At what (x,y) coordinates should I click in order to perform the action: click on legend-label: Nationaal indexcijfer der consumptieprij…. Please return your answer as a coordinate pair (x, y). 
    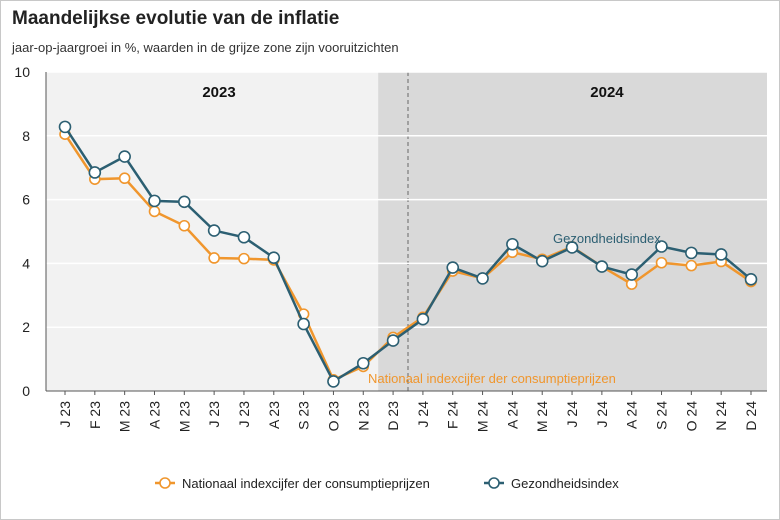
    Looking at the image, I should click on (306, 483).